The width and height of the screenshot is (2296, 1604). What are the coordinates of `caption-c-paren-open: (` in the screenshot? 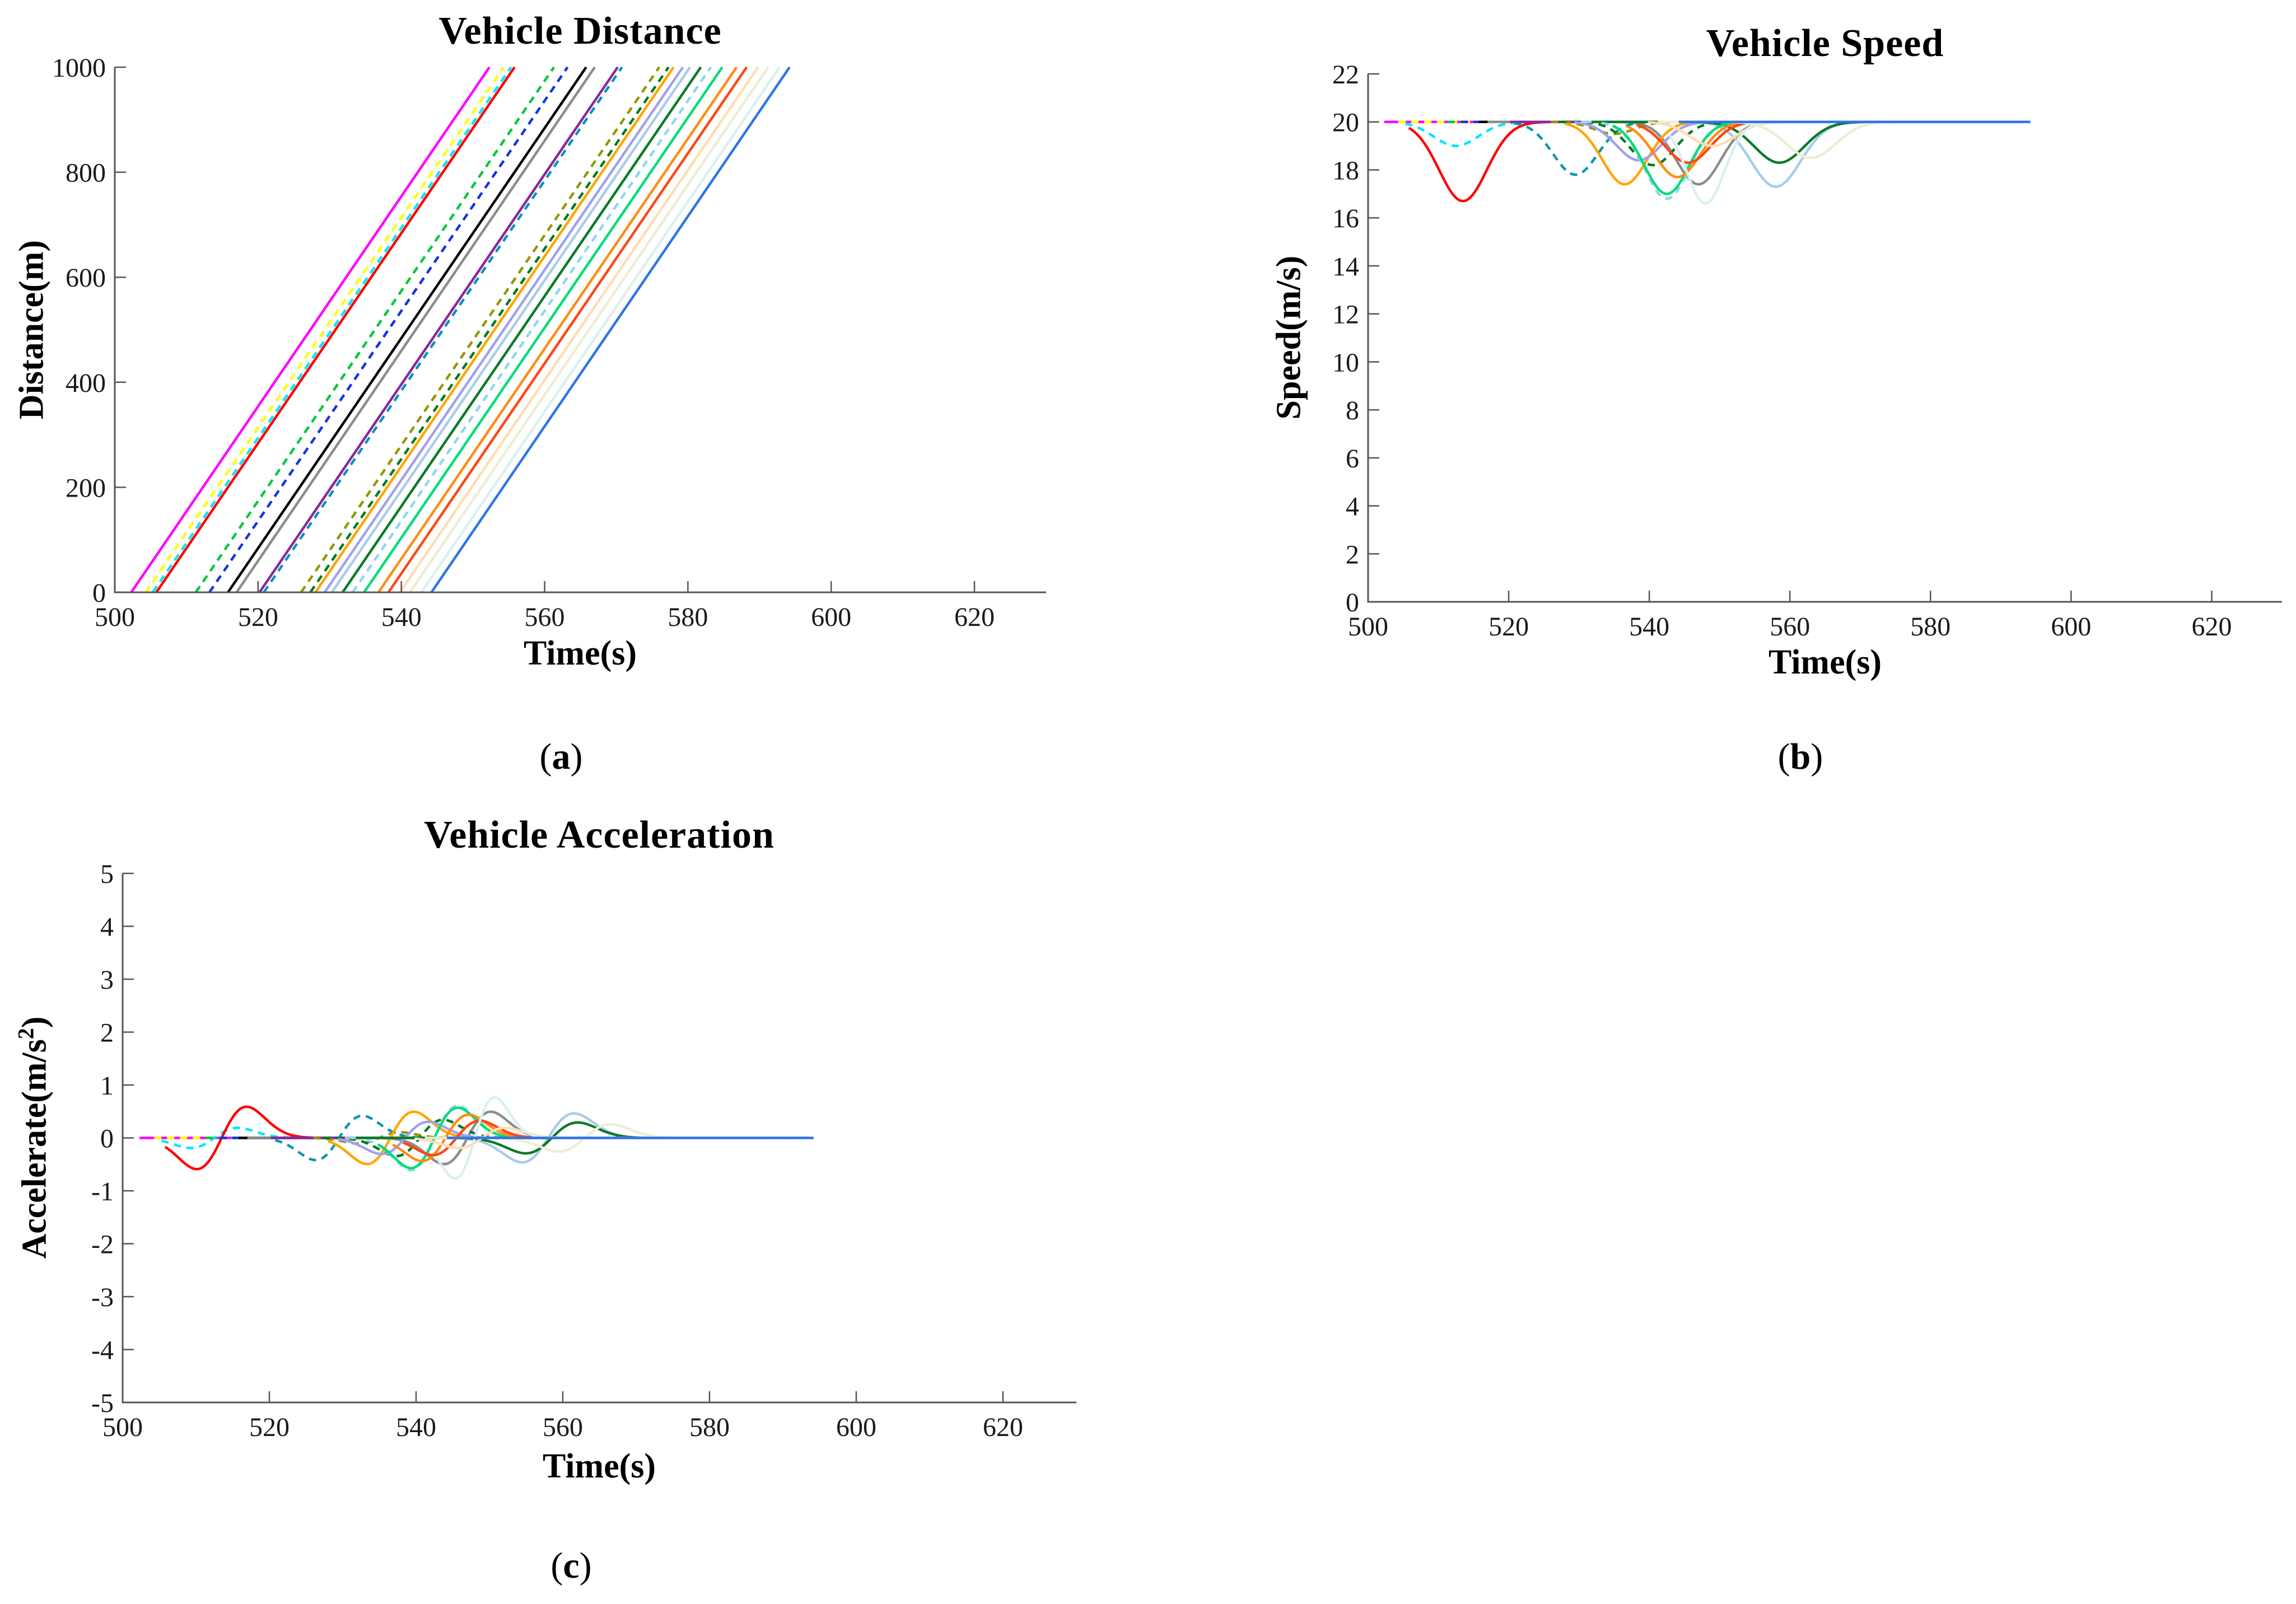 It's located at (556, 1566).